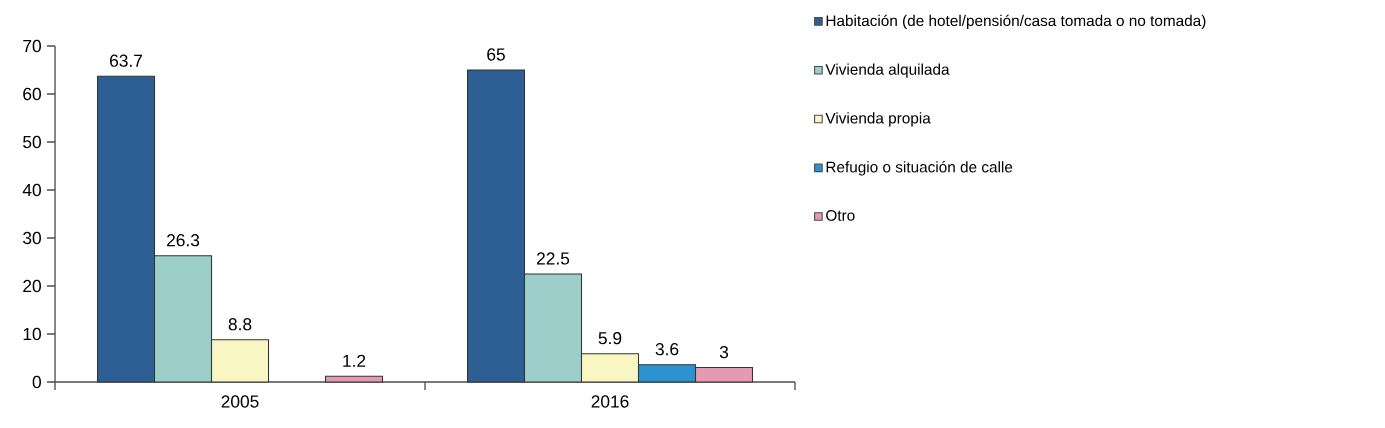  I want to click on legend-label: Vivienda propia, so click(878, 119).